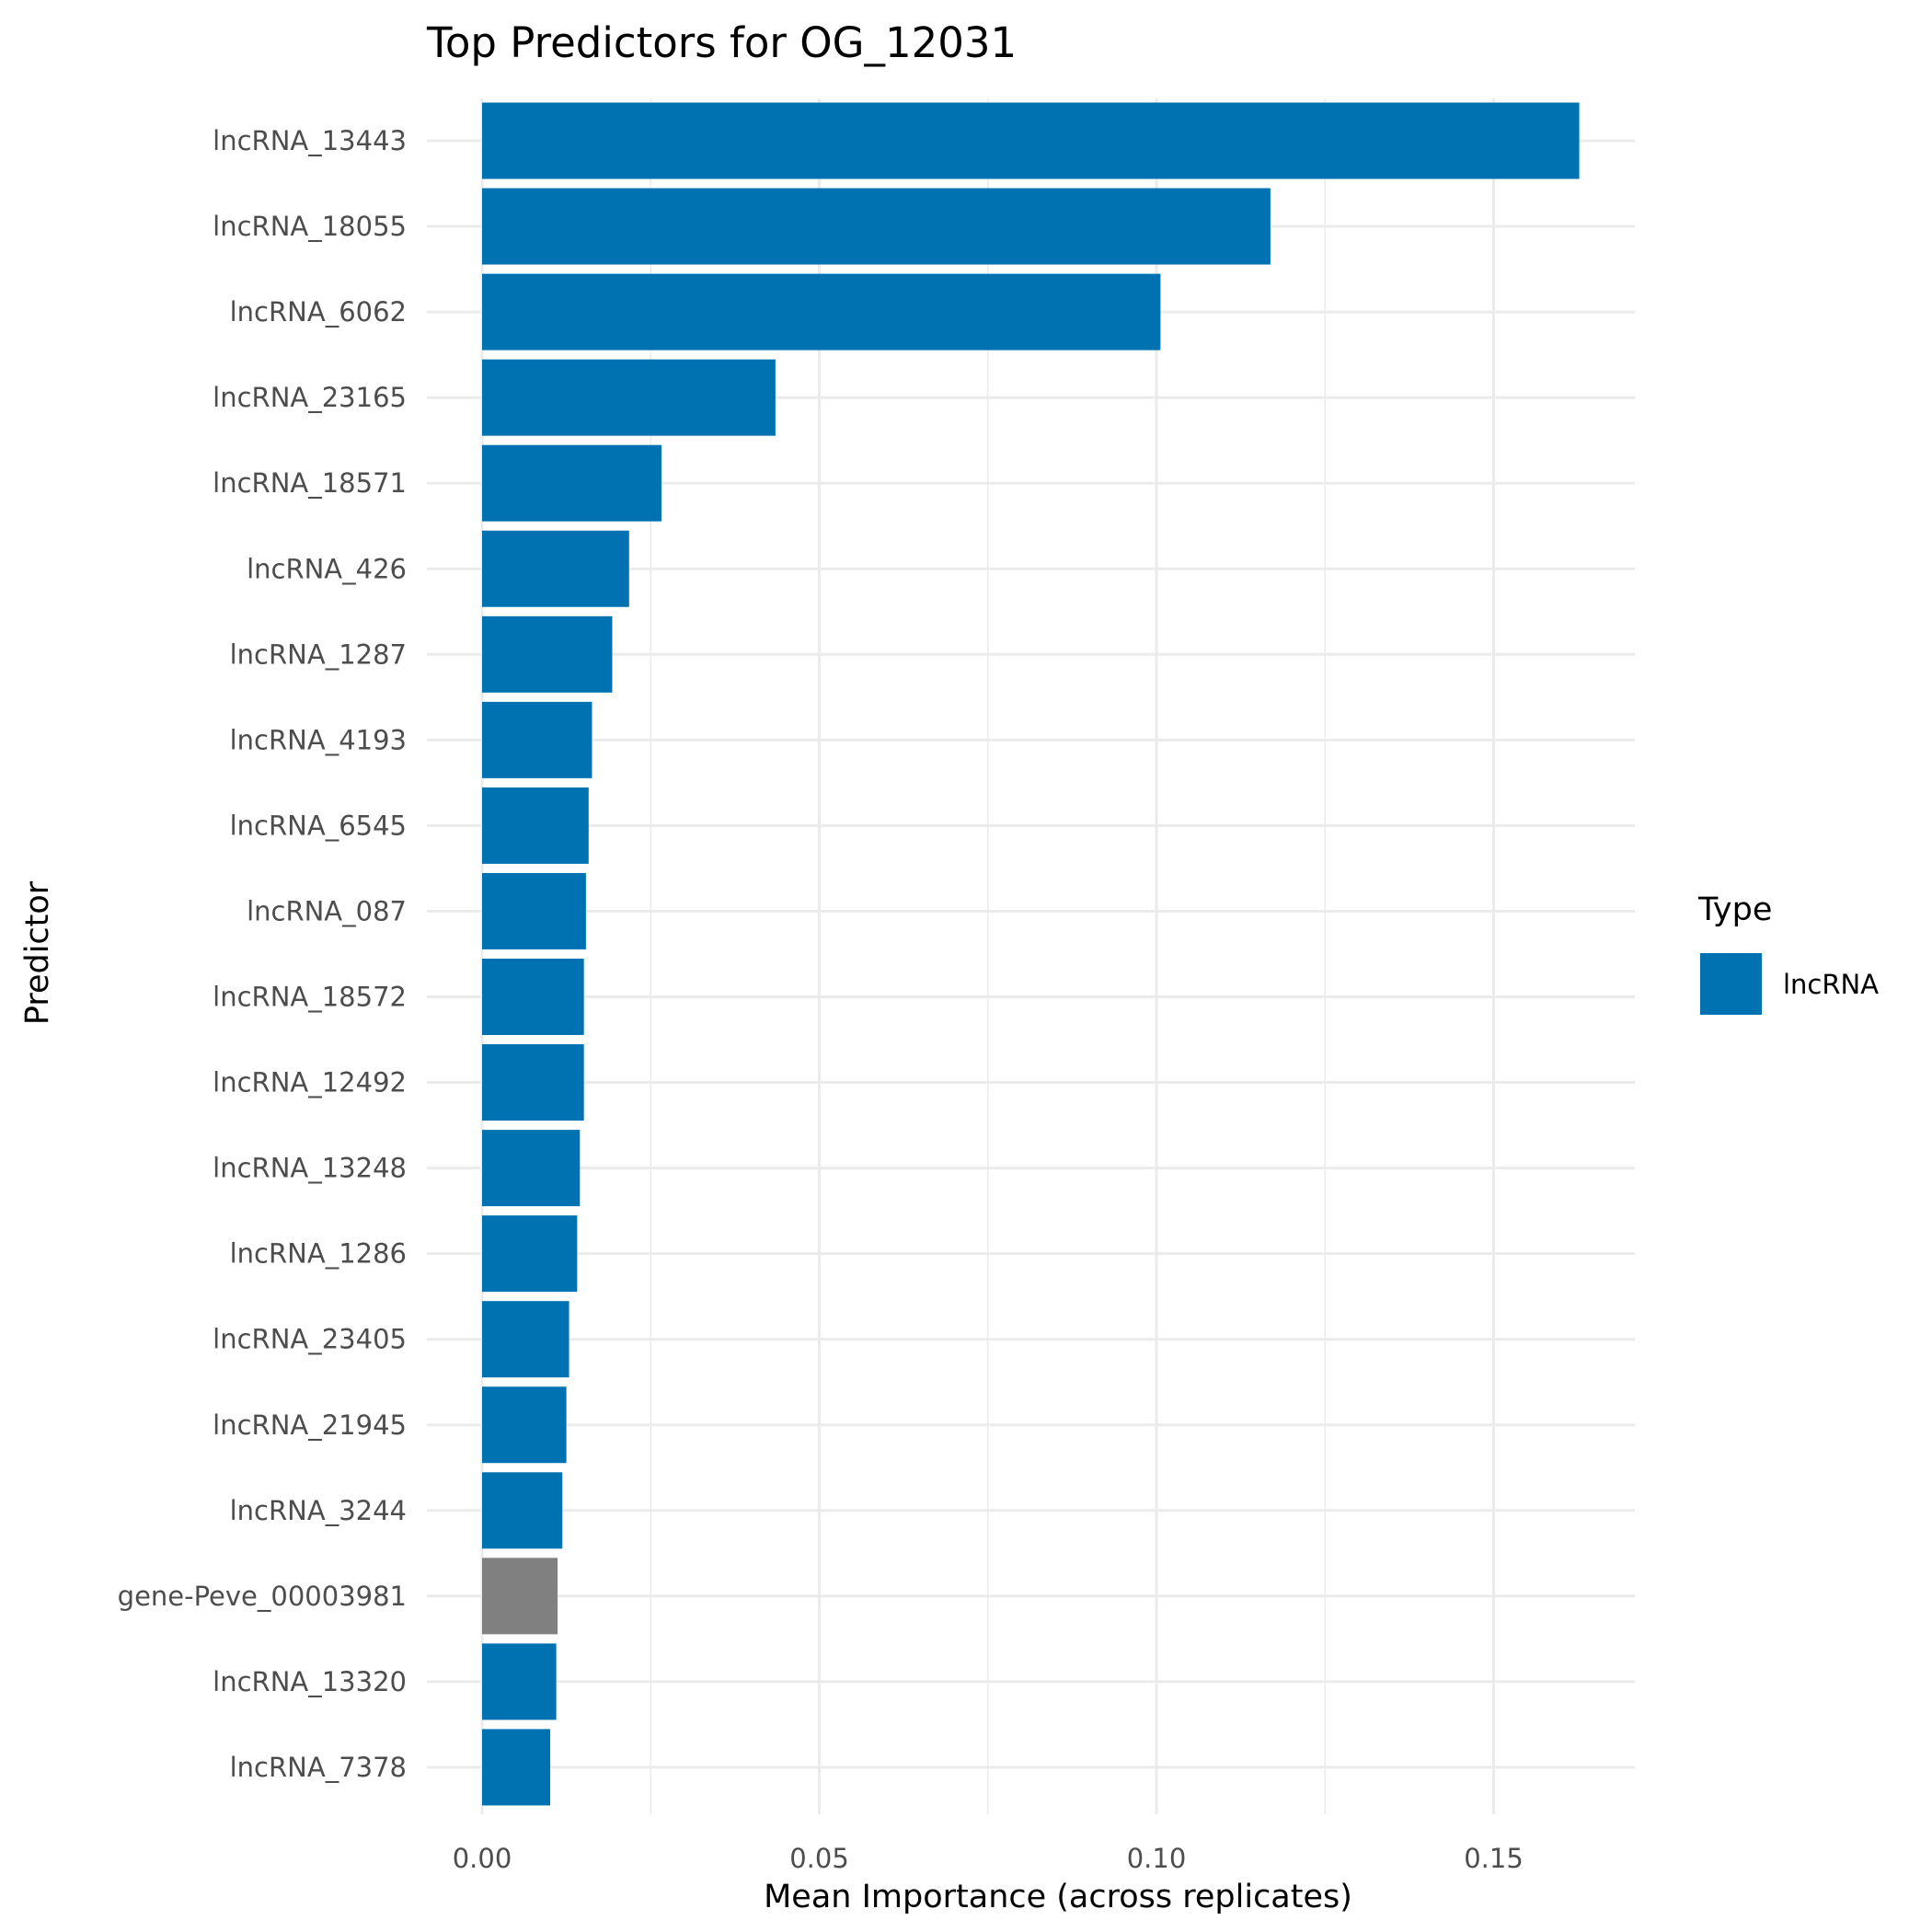 Image resolution: width=1932 pixels, height=1932 pixels. Describe the element at coordinates (310, 140) in the screenshot. I see `y-tick-label: lncRNA_13443` at that location.